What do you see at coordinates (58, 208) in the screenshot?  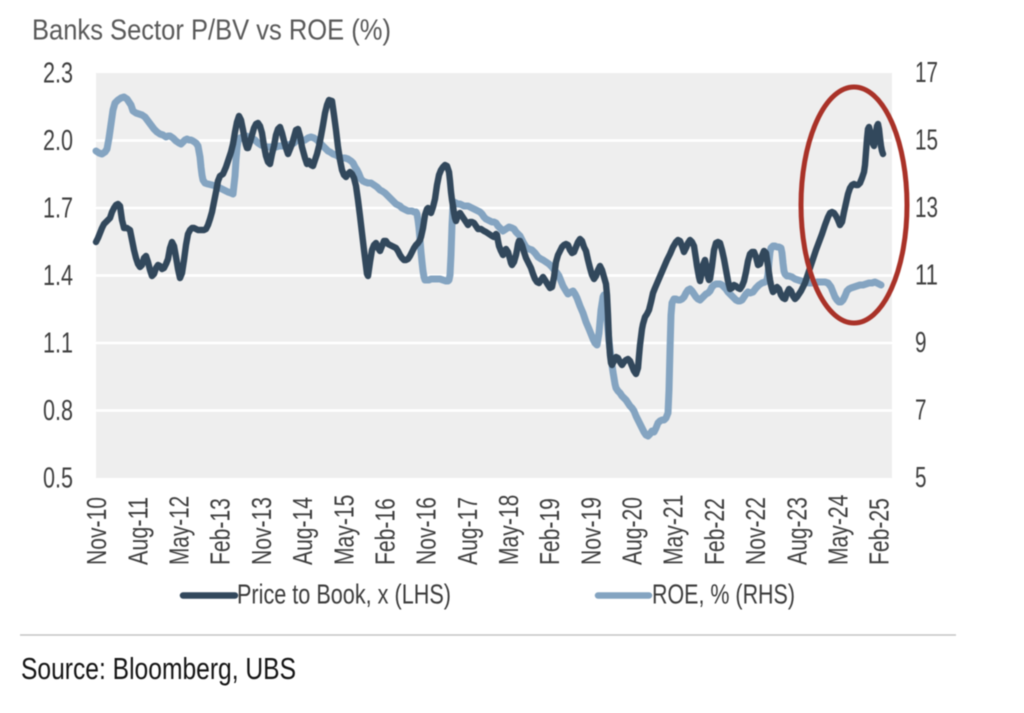 I see `svg-text: 1.7` at bounding box center [58, 208].